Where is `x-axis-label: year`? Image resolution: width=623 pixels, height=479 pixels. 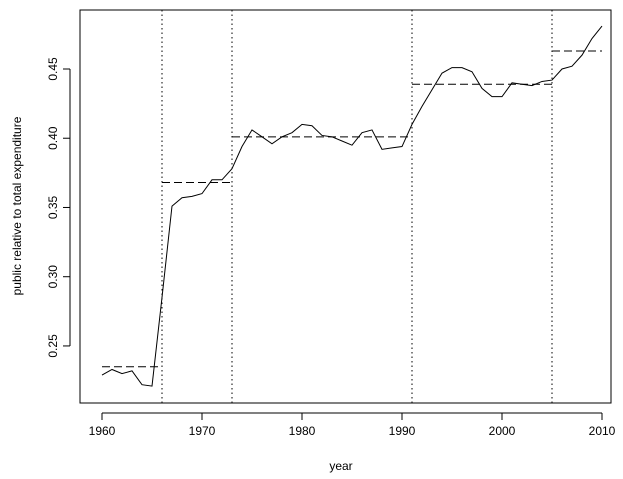
x-axis-label: year is located at coordinates (340, 466).